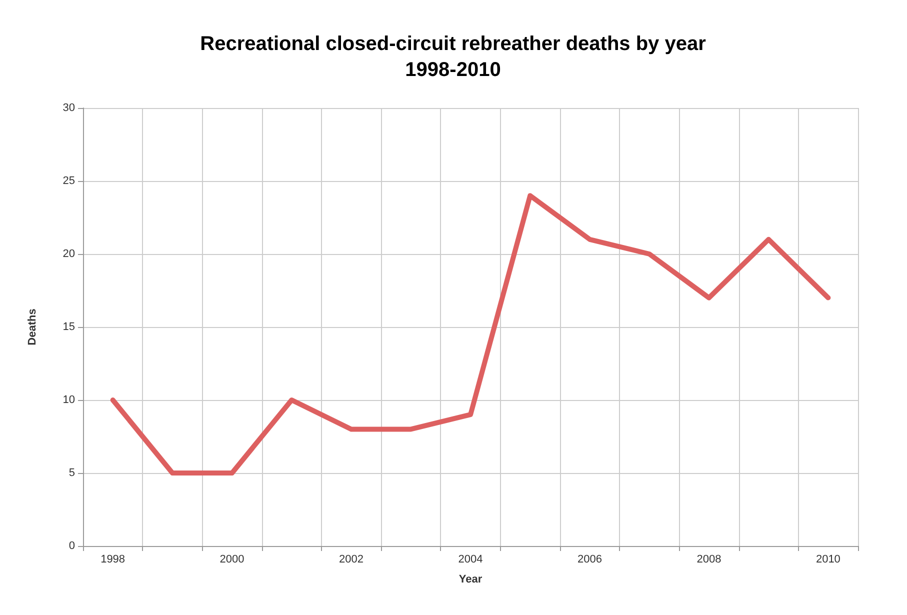 This screenshot has height=615, width=907. Describe the element at coordinates (113, 560) in the screenshot. I see `x-tick-label: 1998` at that location.